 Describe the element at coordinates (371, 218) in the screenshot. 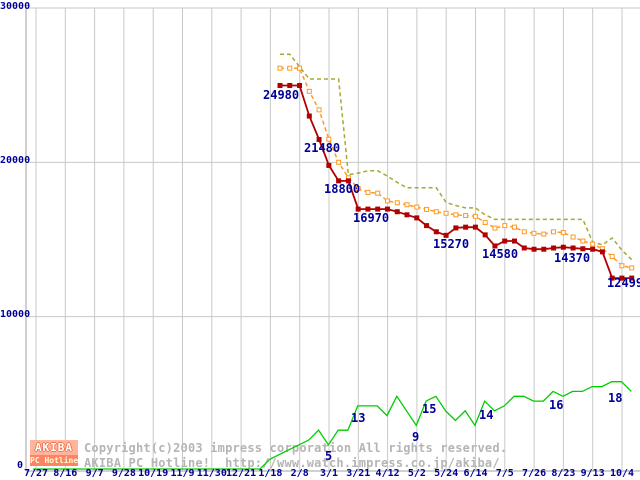

I see `data-label: 16970` at that location.